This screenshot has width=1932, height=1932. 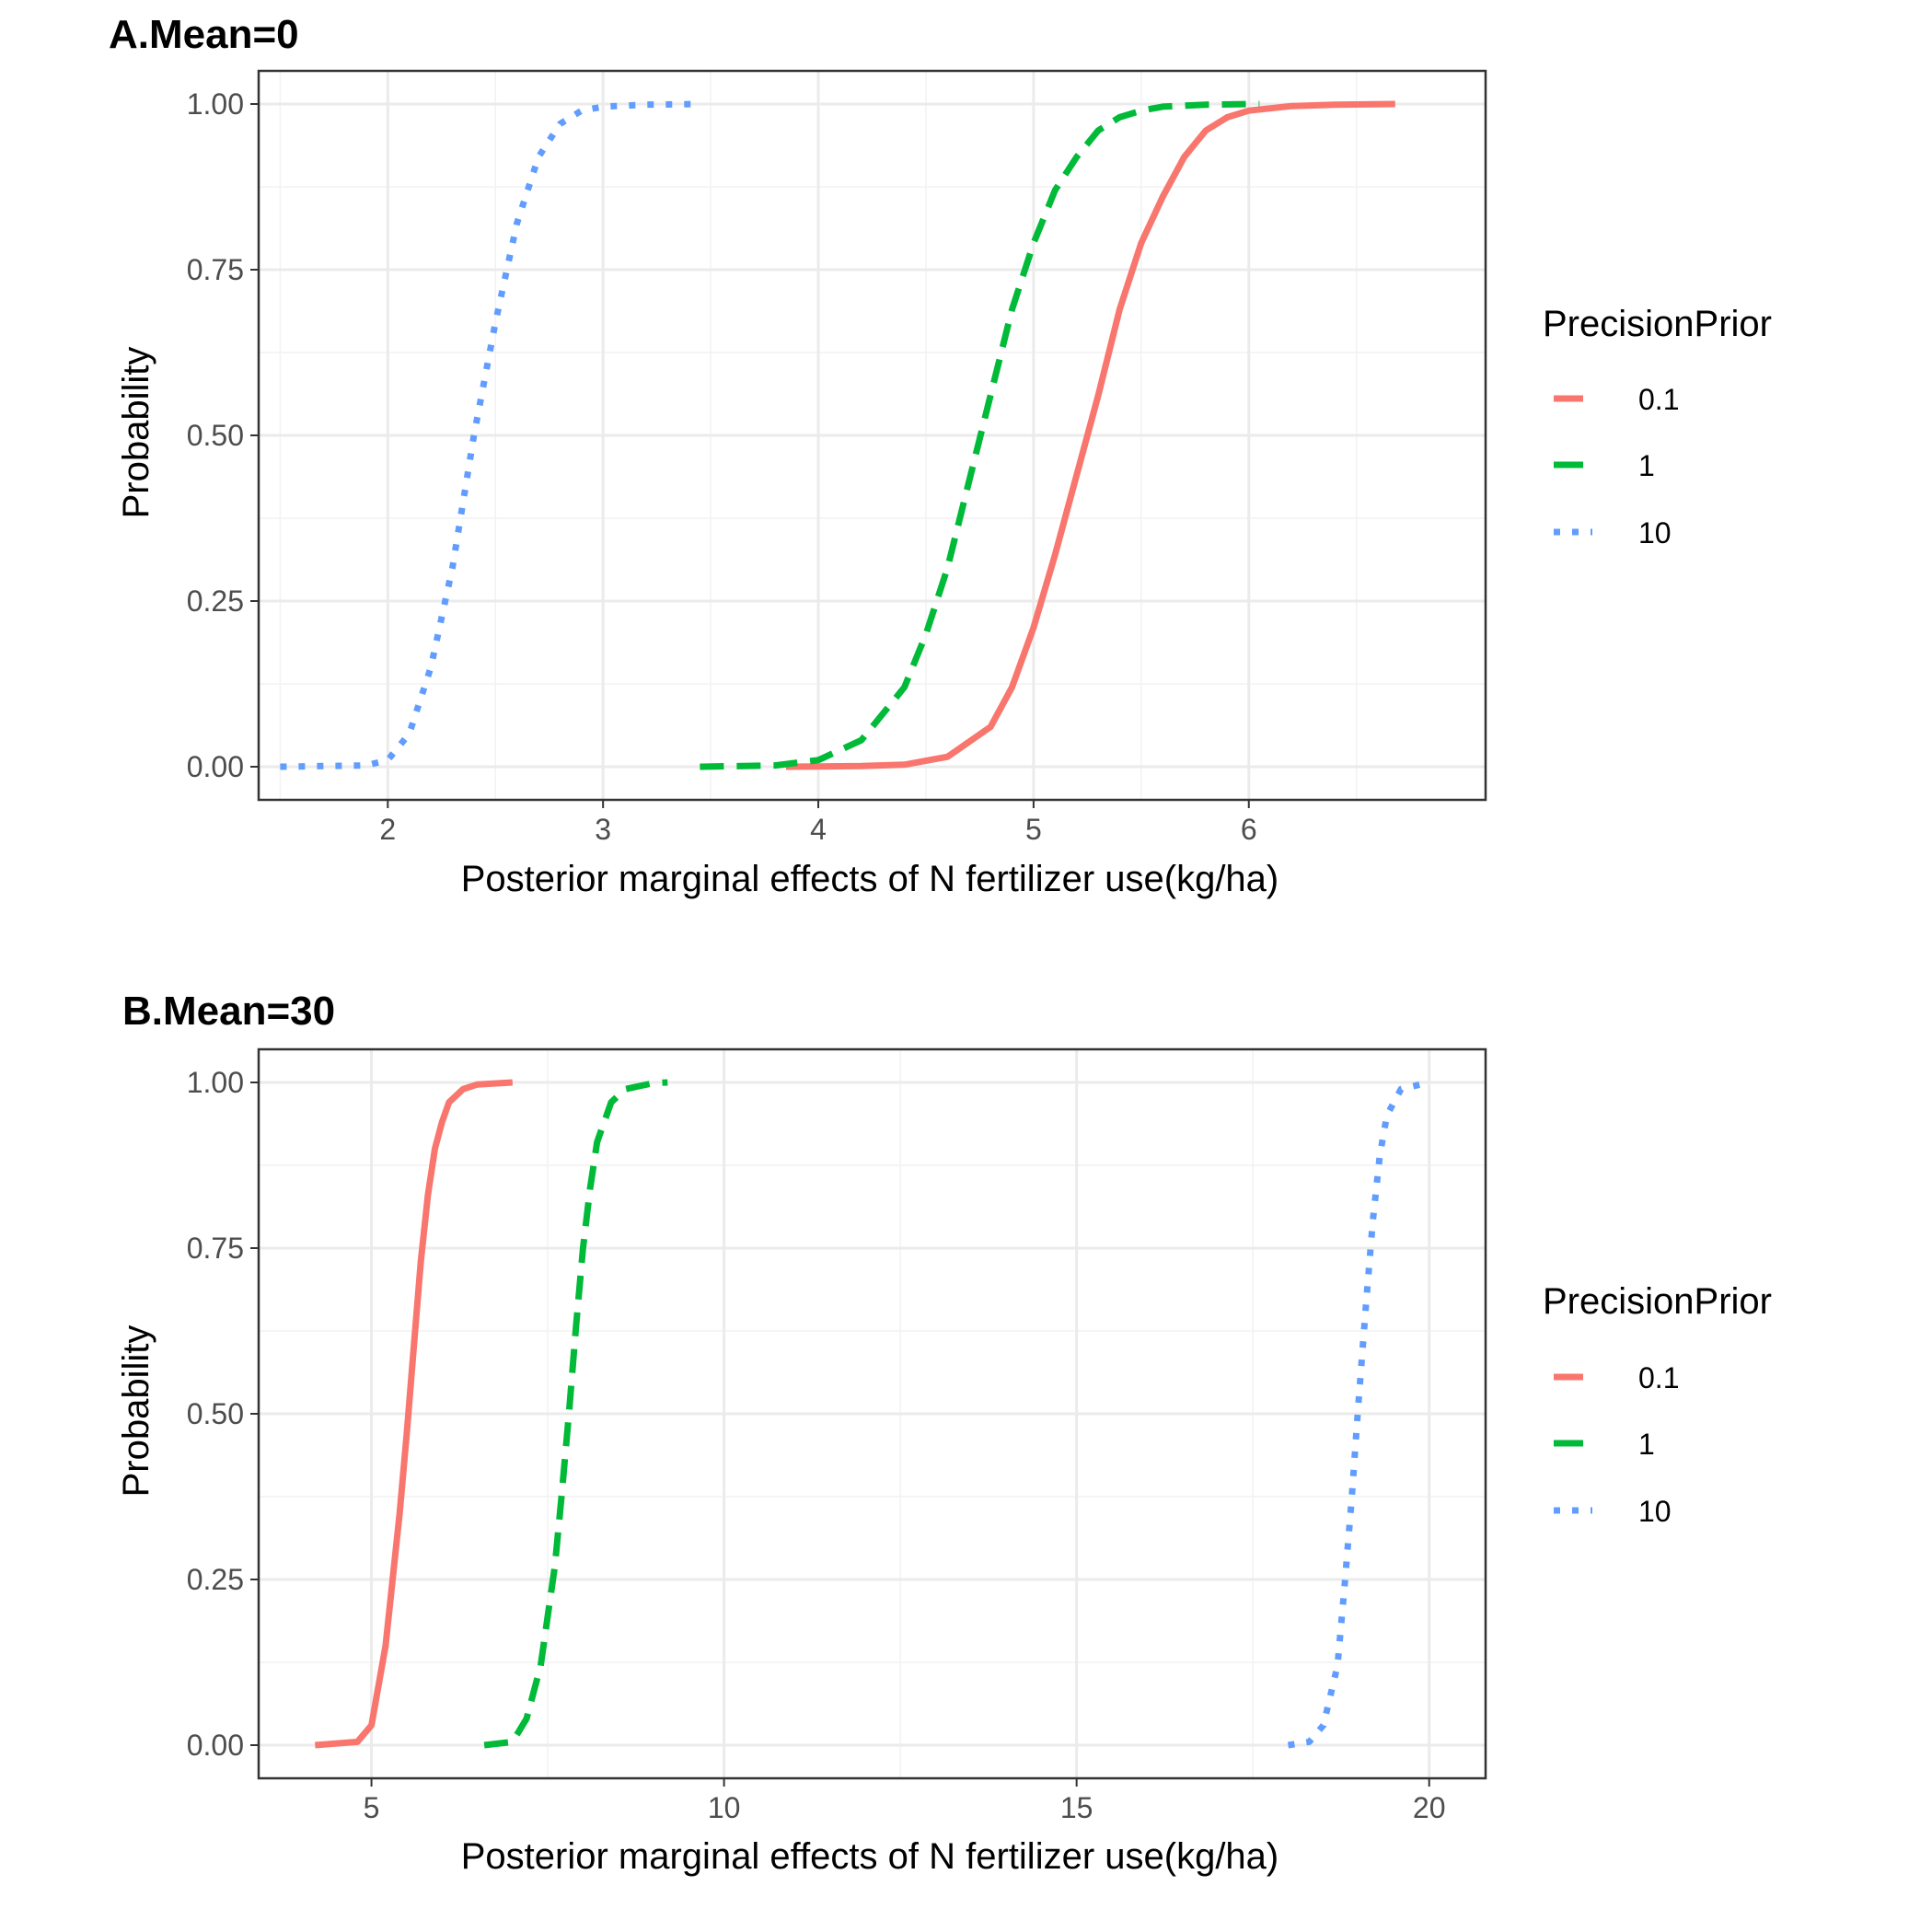 What do you see at coordinates (415, 1414) in the screenshot?
I see `panel-b-series-line-0.1` at bounding box center [415, 1414].